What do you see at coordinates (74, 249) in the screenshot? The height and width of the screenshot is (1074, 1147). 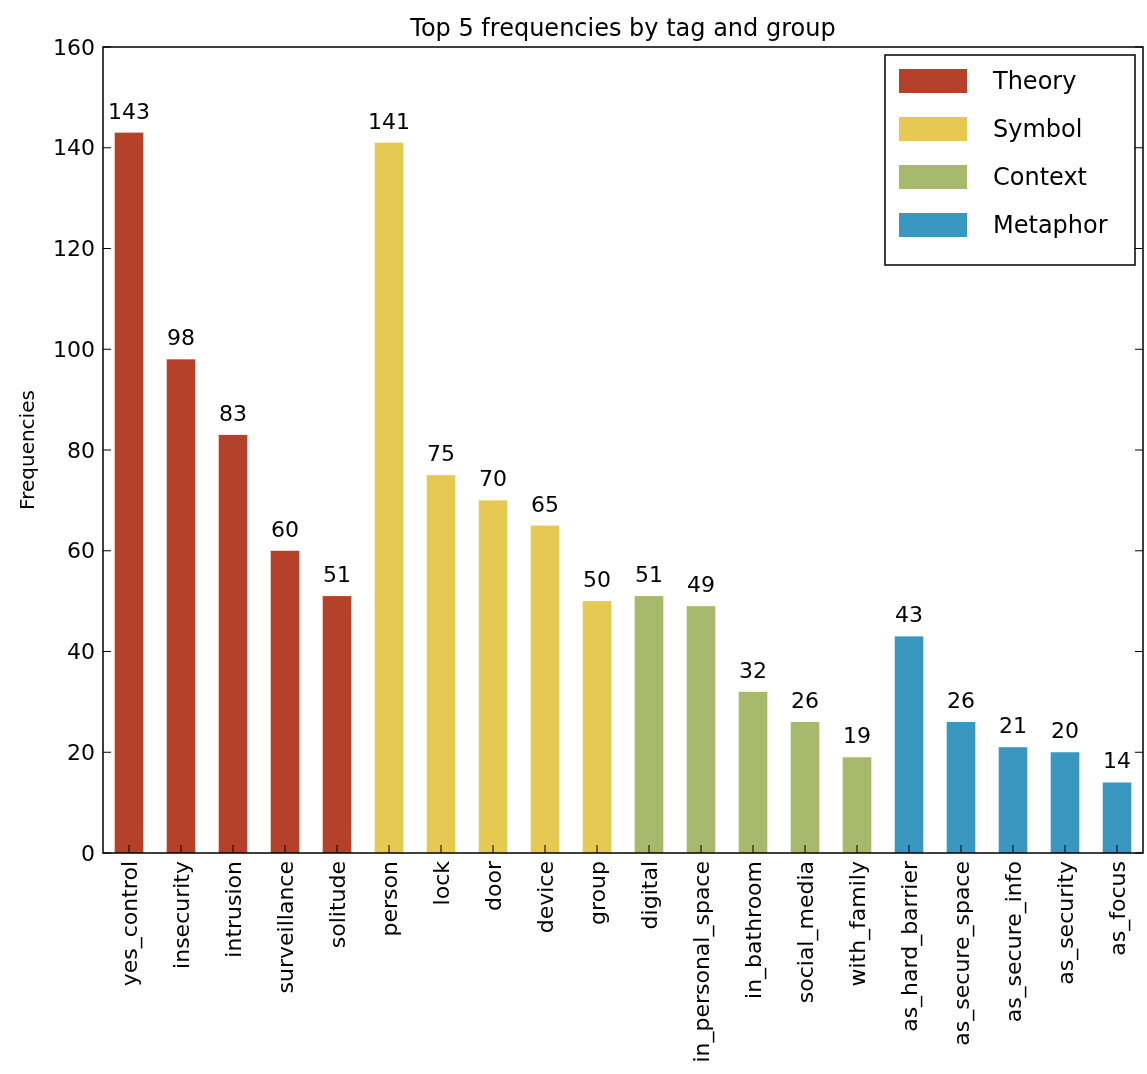 I see `y-tick-label: 120` at bounding box center [74, 249].